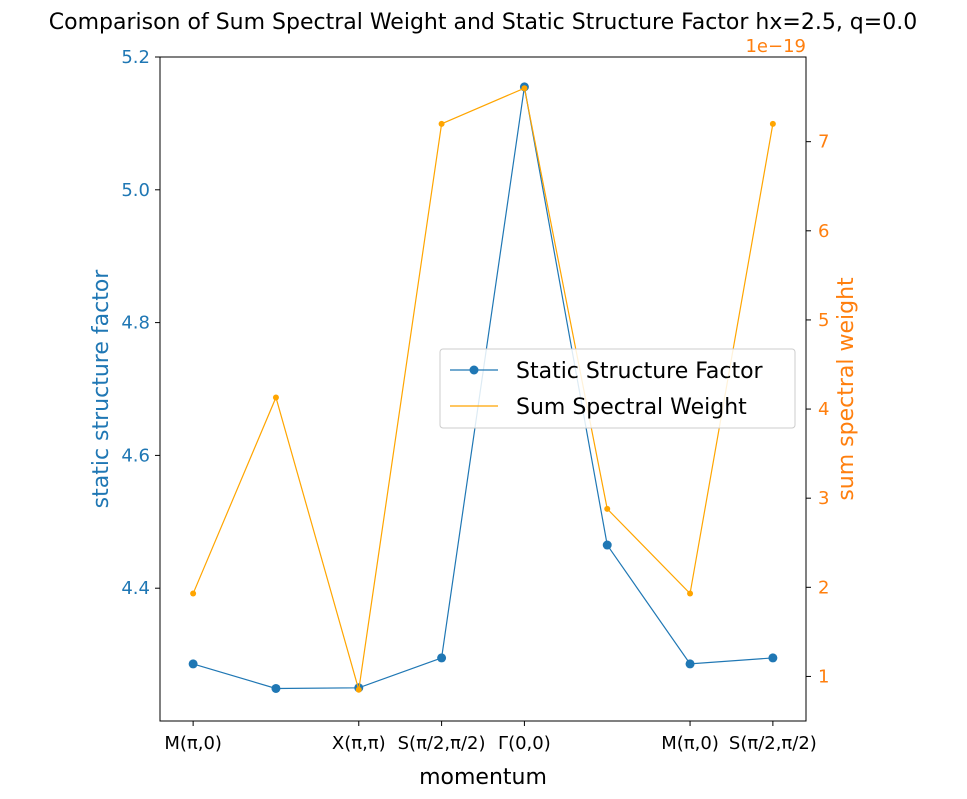 This screenshot has height=799, width=967. What do you see at coordinates (775, 46) in the screenshot?
I see `right-axis-offset-text: 1e−19` at bounding box center [775, 46].